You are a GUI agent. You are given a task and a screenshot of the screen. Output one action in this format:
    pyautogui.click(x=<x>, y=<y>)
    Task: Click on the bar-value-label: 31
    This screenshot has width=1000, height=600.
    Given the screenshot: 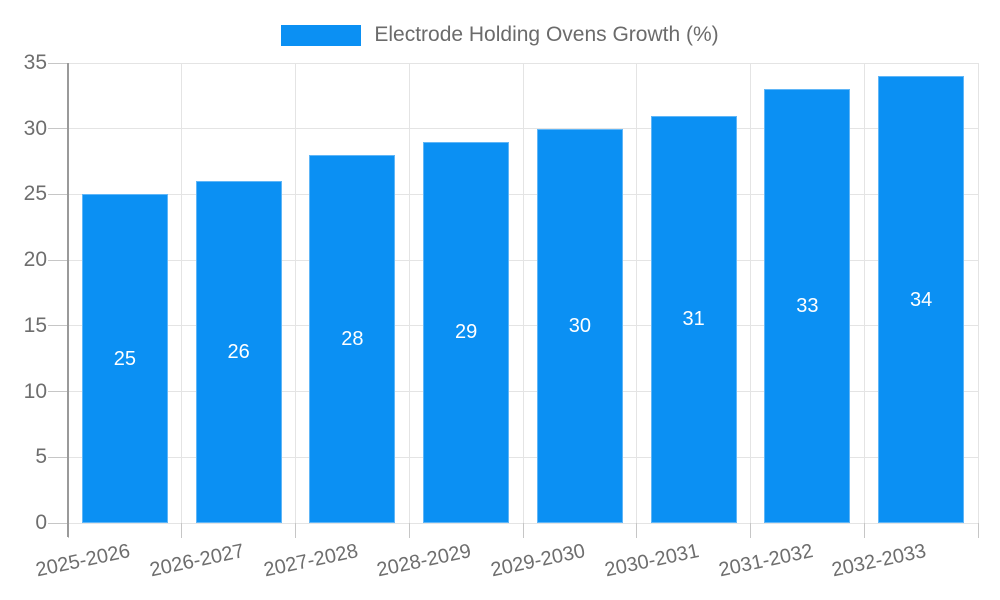 What is the action you would take?
    pyautogui.click(x=693, y=319)
    